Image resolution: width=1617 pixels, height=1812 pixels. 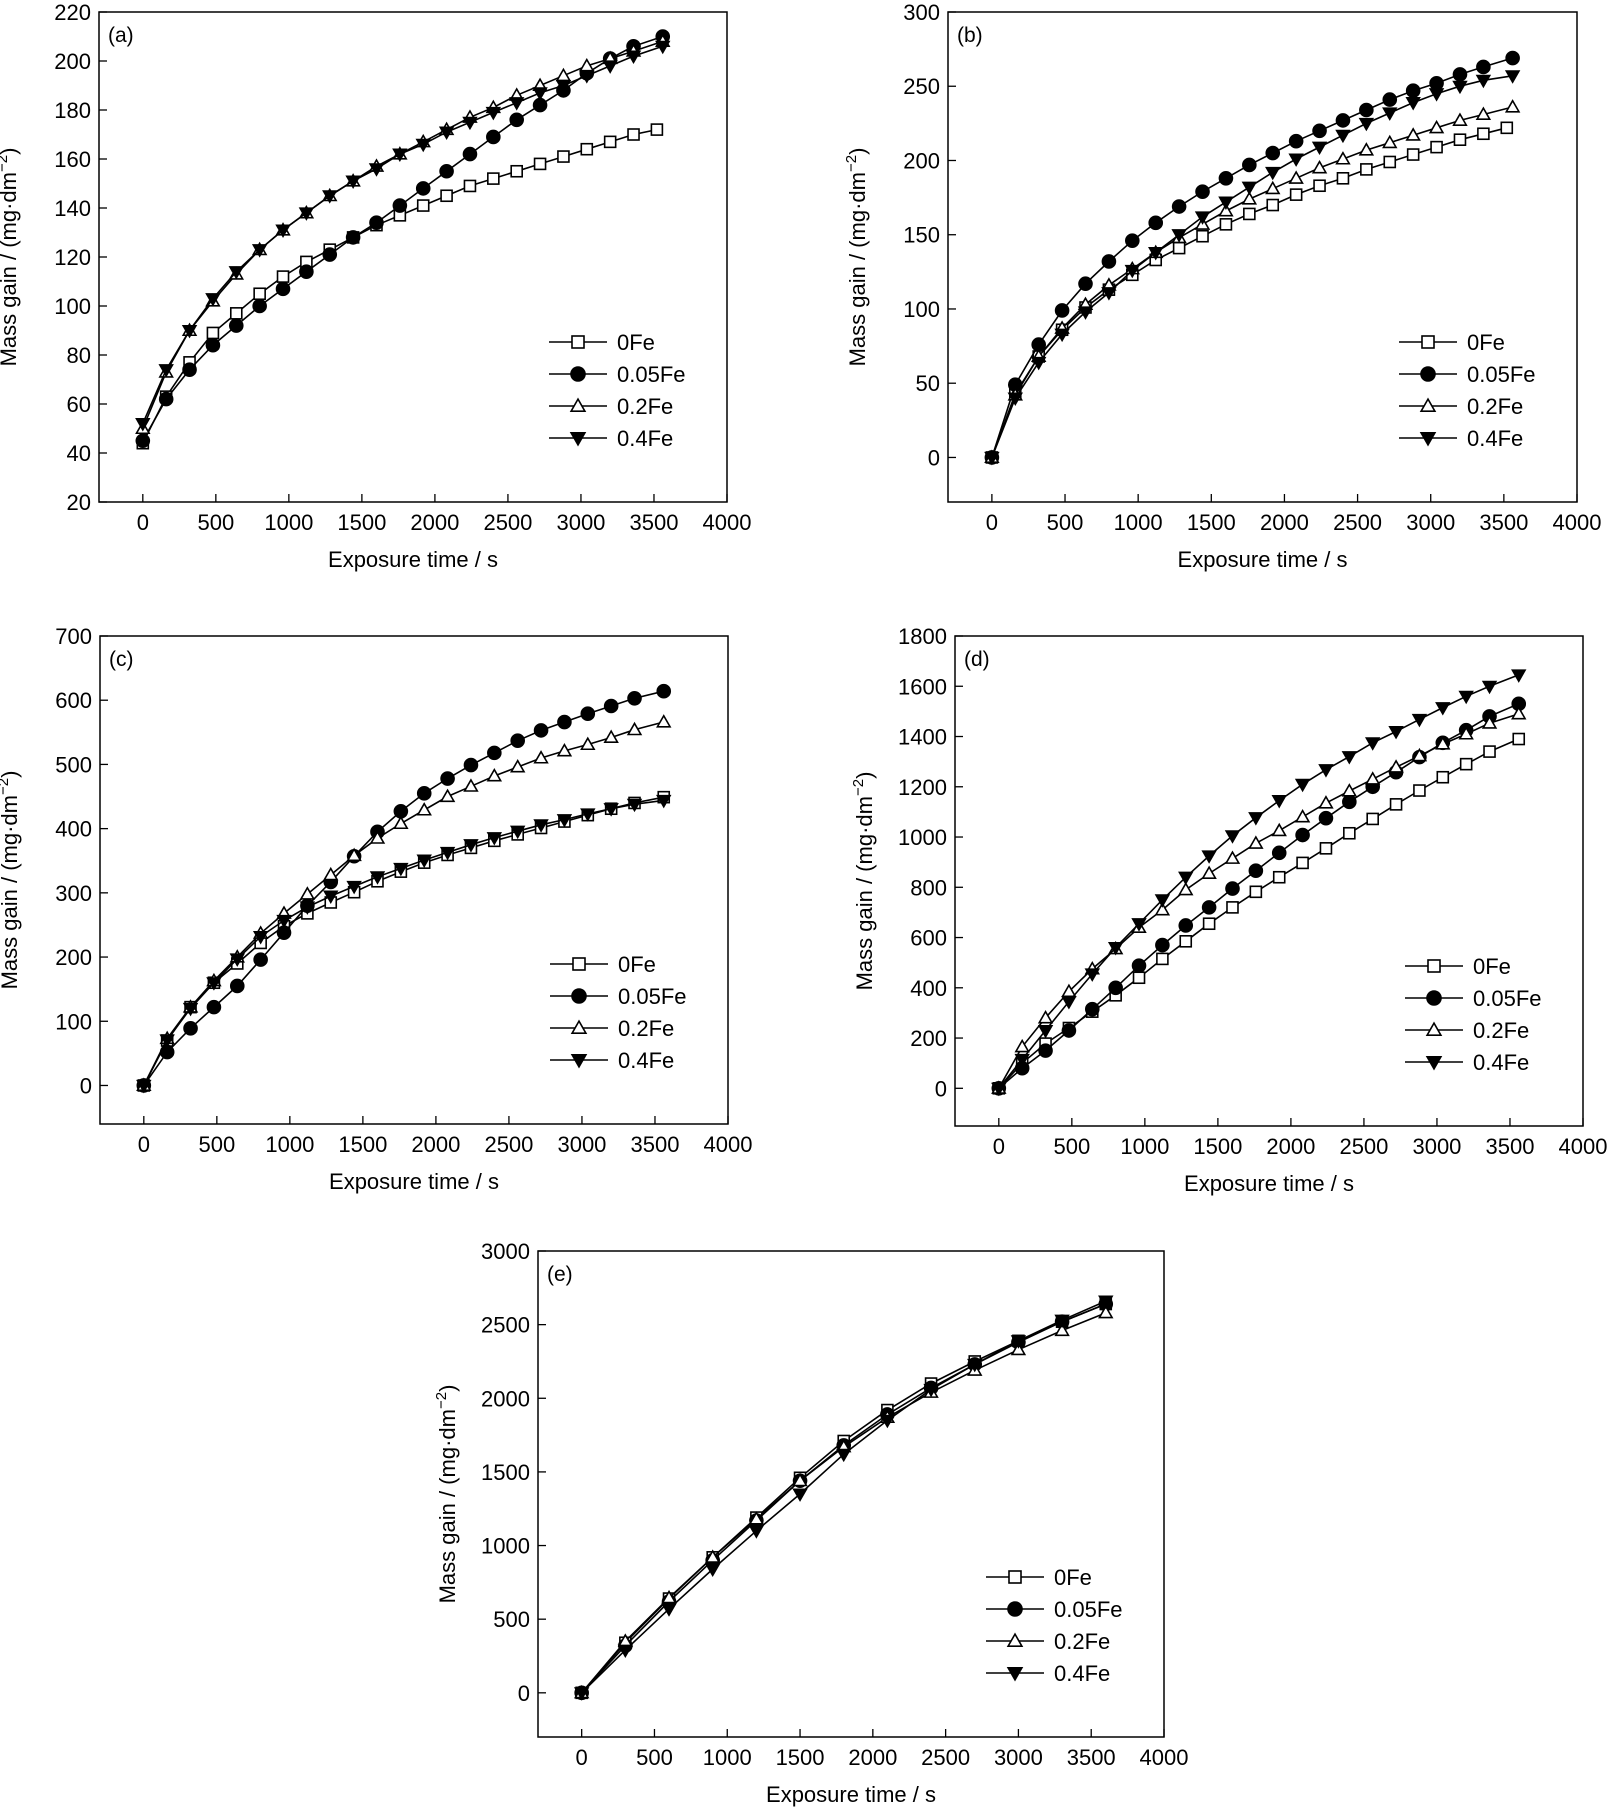 What do you see at coordinates (921, 235) in the screenshot?
I see `y-tick-label: 150` at bounding box center [921, 235].